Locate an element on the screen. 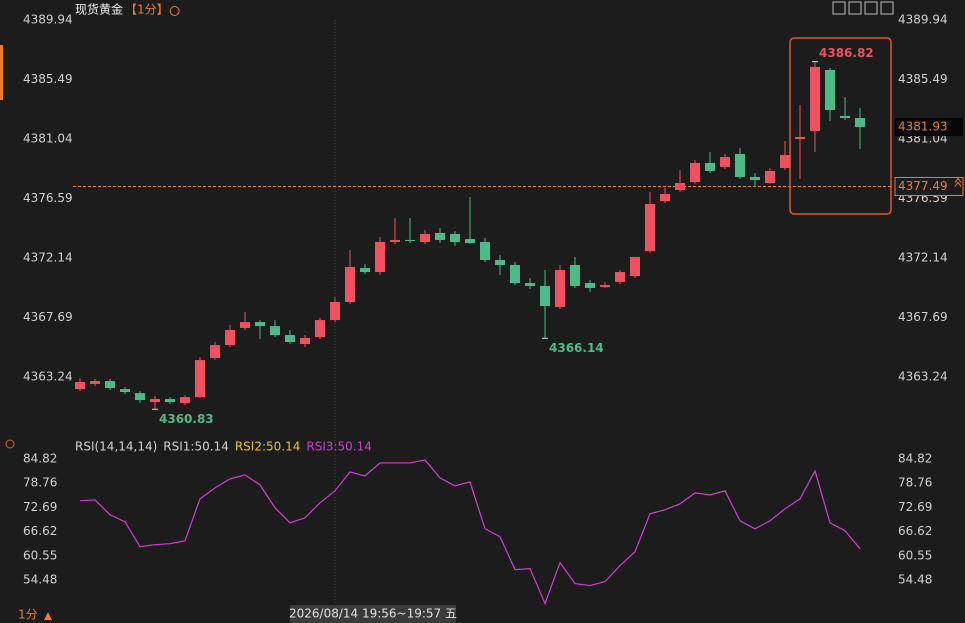  indicator-title: RSI(14,14,14) is located at coordinates (116, 447).